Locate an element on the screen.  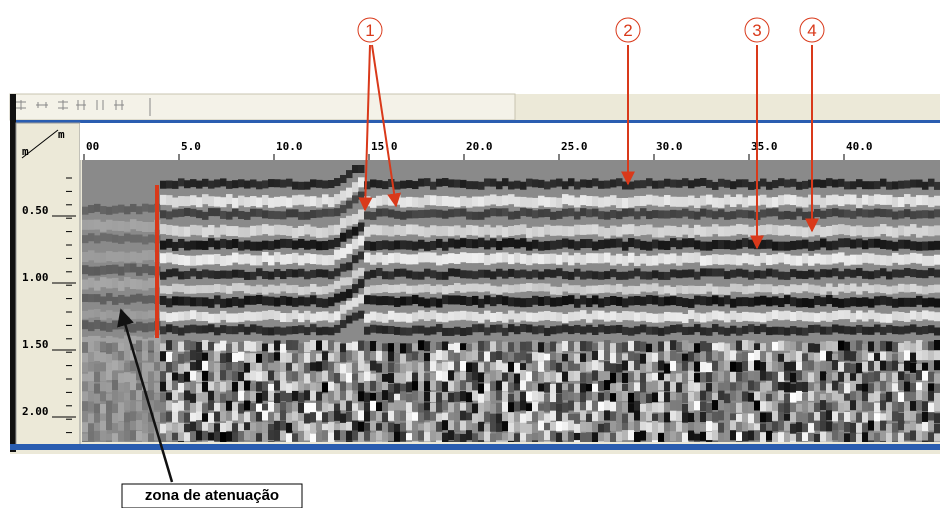
caption: zona de atenuação is located at coordinates (212, 495).